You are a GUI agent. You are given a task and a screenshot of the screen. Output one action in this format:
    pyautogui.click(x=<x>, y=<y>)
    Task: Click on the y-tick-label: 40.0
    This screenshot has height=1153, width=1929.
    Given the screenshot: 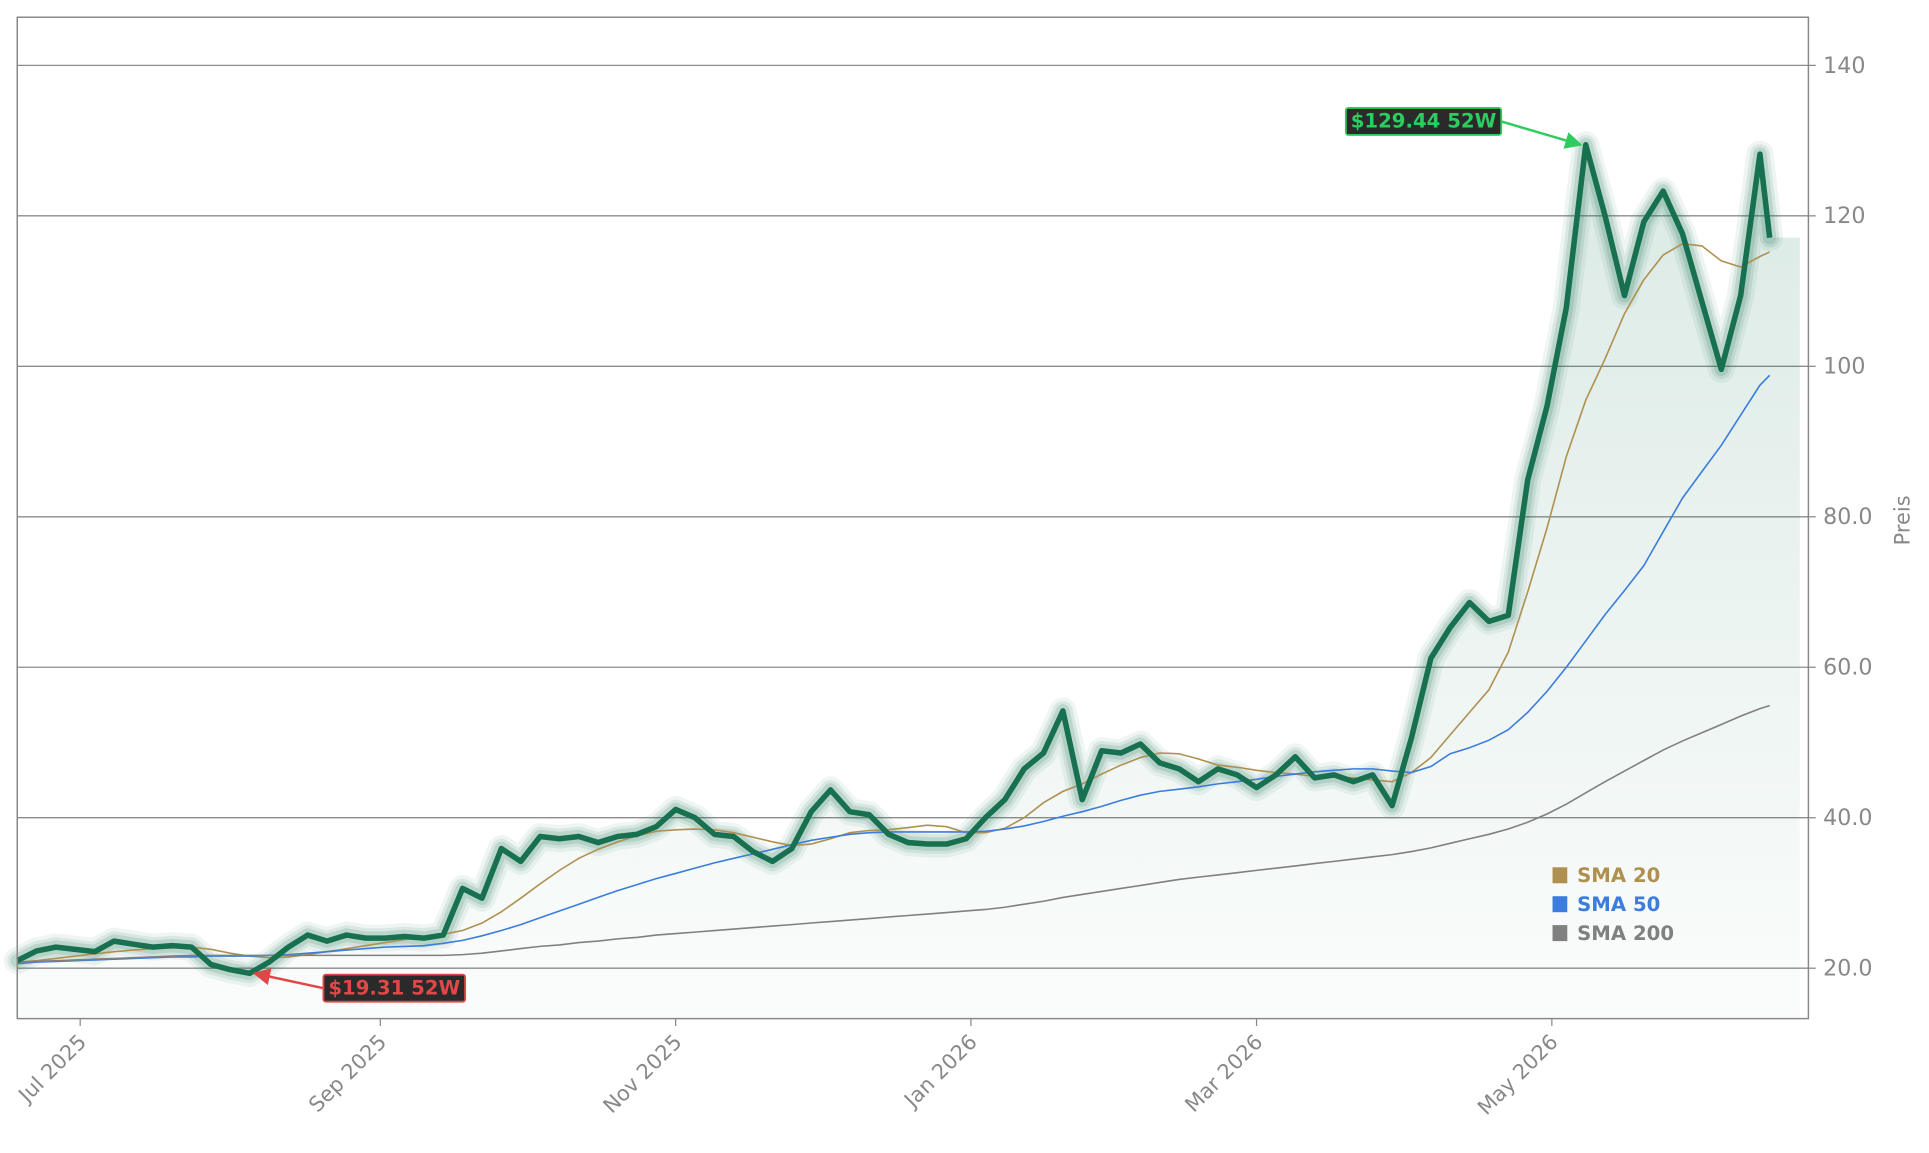 What is the action you would take?
    pyautogui.click(x=1847, y=818)
    